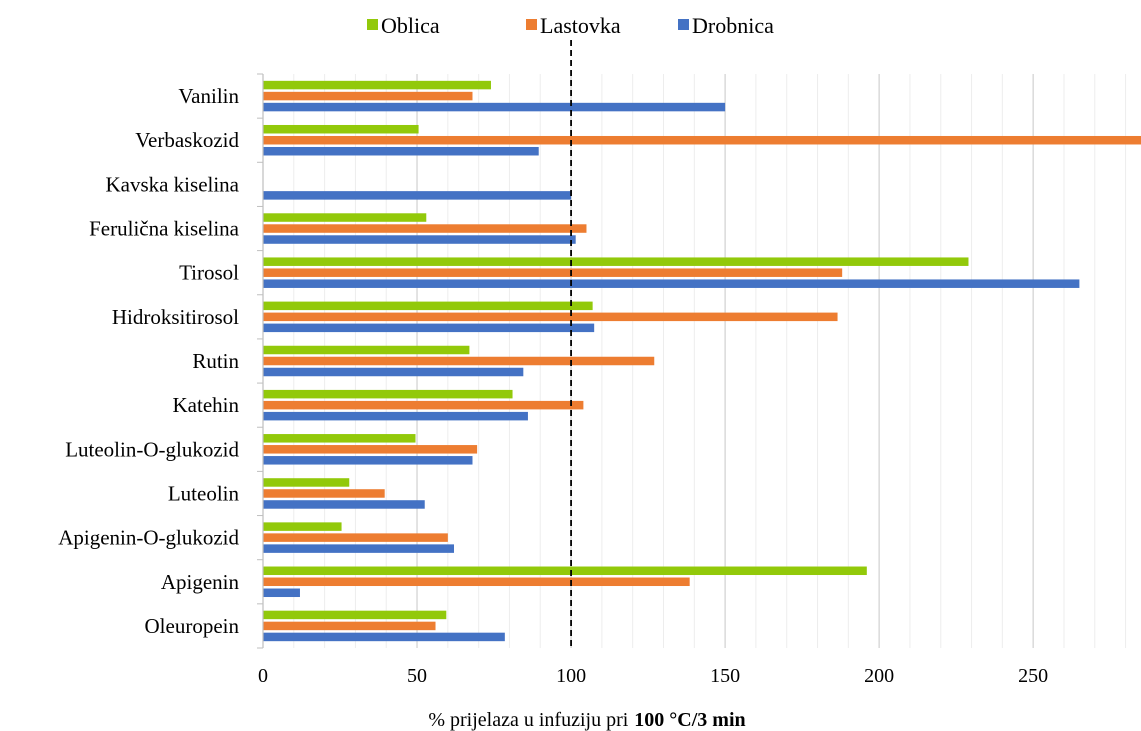  I want to click on x-axis-title-bold: 100 °C/3 min, so click(689, 720).